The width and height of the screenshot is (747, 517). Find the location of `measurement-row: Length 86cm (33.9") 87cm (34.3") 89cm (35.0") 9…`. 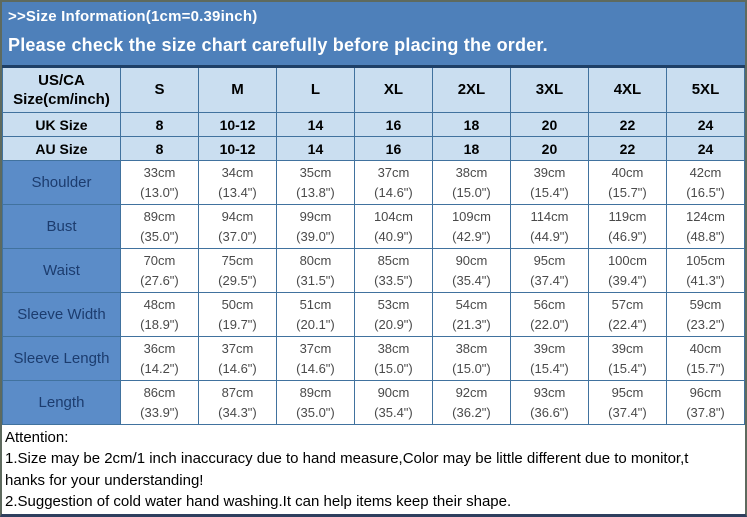

measurement-row: Length 86cm (33.9") 87cm (34.3") 89cm (35.0") 9… is located at coordinates (374, 402).